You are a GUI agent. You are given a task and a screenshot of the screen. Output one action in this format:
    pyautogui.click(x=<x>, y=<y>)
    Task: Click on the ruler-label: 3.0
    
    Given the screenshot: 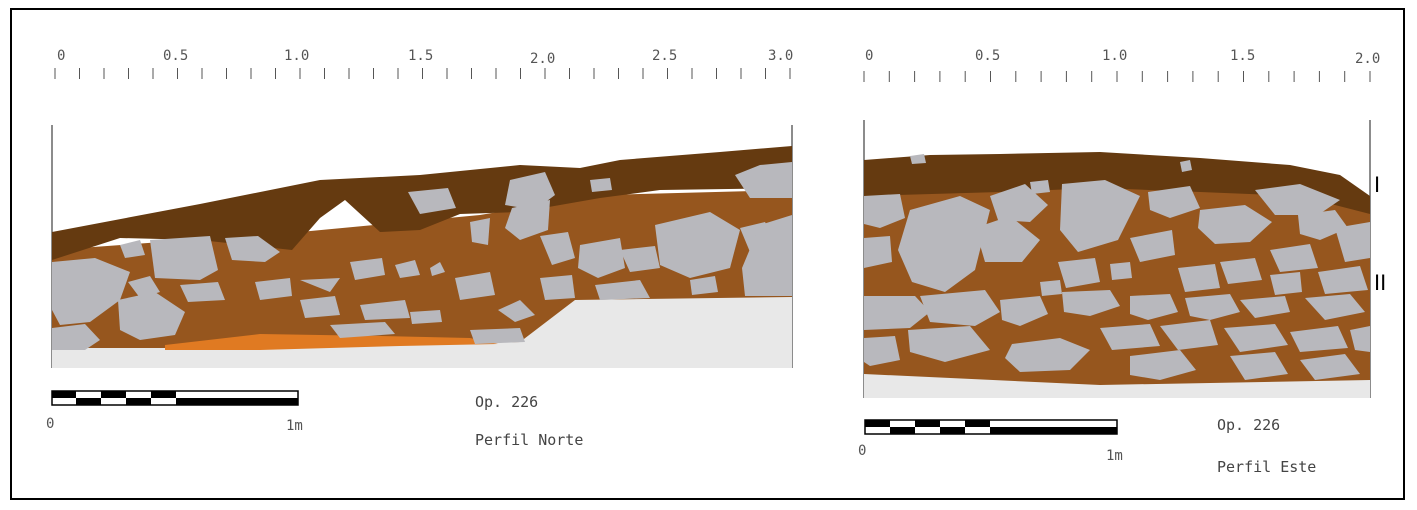 What is the action you would take?
    pyautogui.click(x=780, y=56)
    